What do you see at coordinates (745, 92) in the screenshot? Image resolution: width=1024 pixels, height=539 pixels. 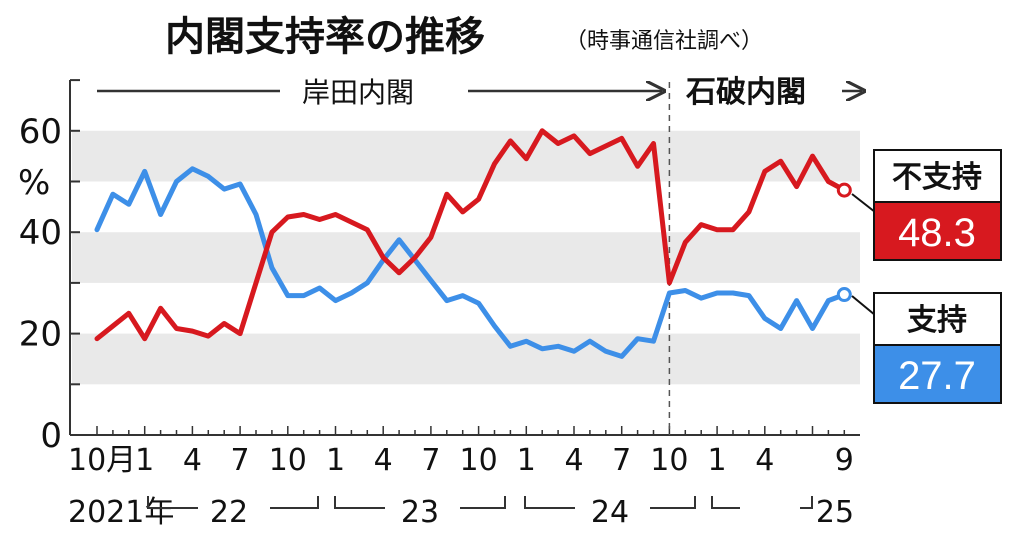 I see `era-ishiba-label: 石破内閣` at bounding box center [745, 92].